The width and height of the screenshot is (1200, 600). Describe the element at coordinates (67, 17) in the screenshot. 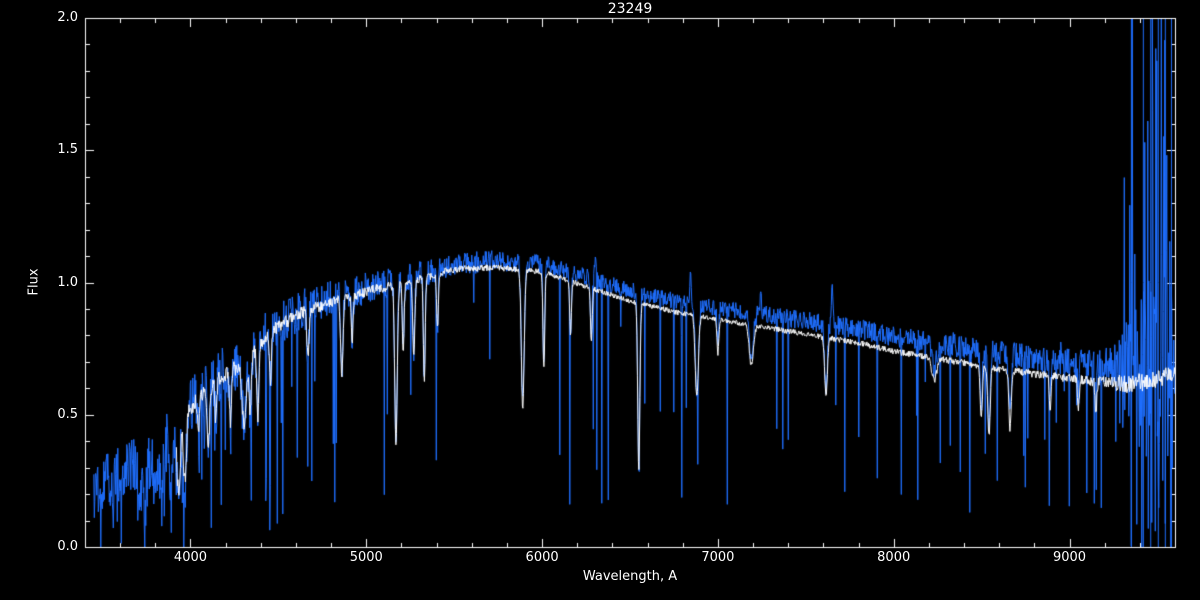

I see `y-tick-label: 2.0` at that location.